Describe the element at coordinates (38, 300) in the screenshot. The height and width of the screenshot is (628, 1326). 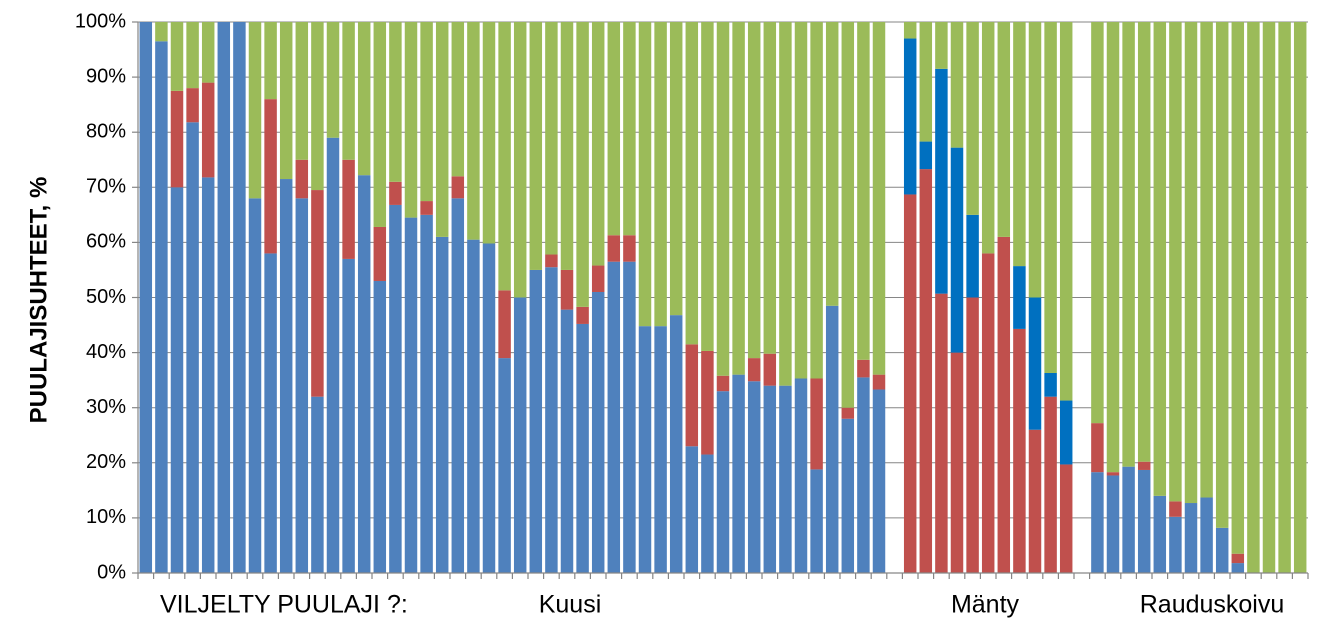
I see `y-axis-title: PUULAJISUHTEET, %` at that location.